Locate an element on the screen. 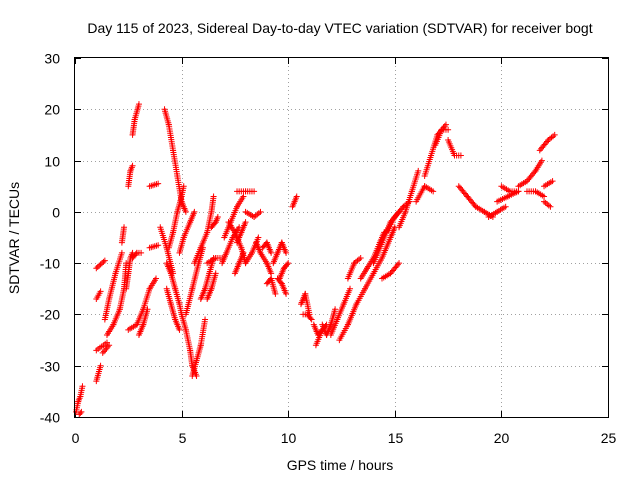 The image size is (640, 480). series-track57 is located at coordinates (379, 258).